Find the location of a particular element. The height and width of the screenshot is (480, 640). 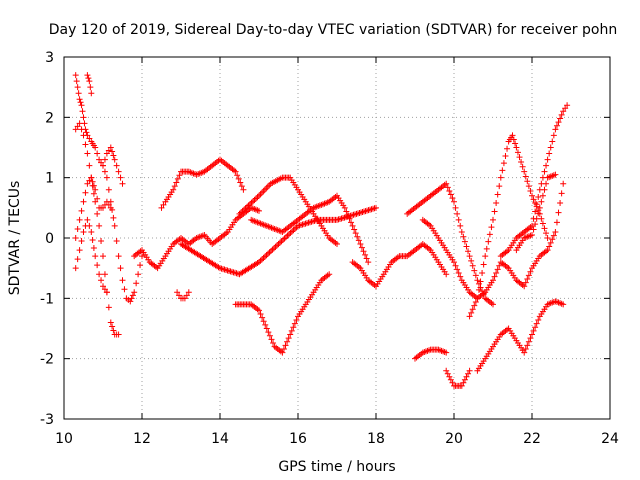

series-track-u is located at coordinates (534, 181).